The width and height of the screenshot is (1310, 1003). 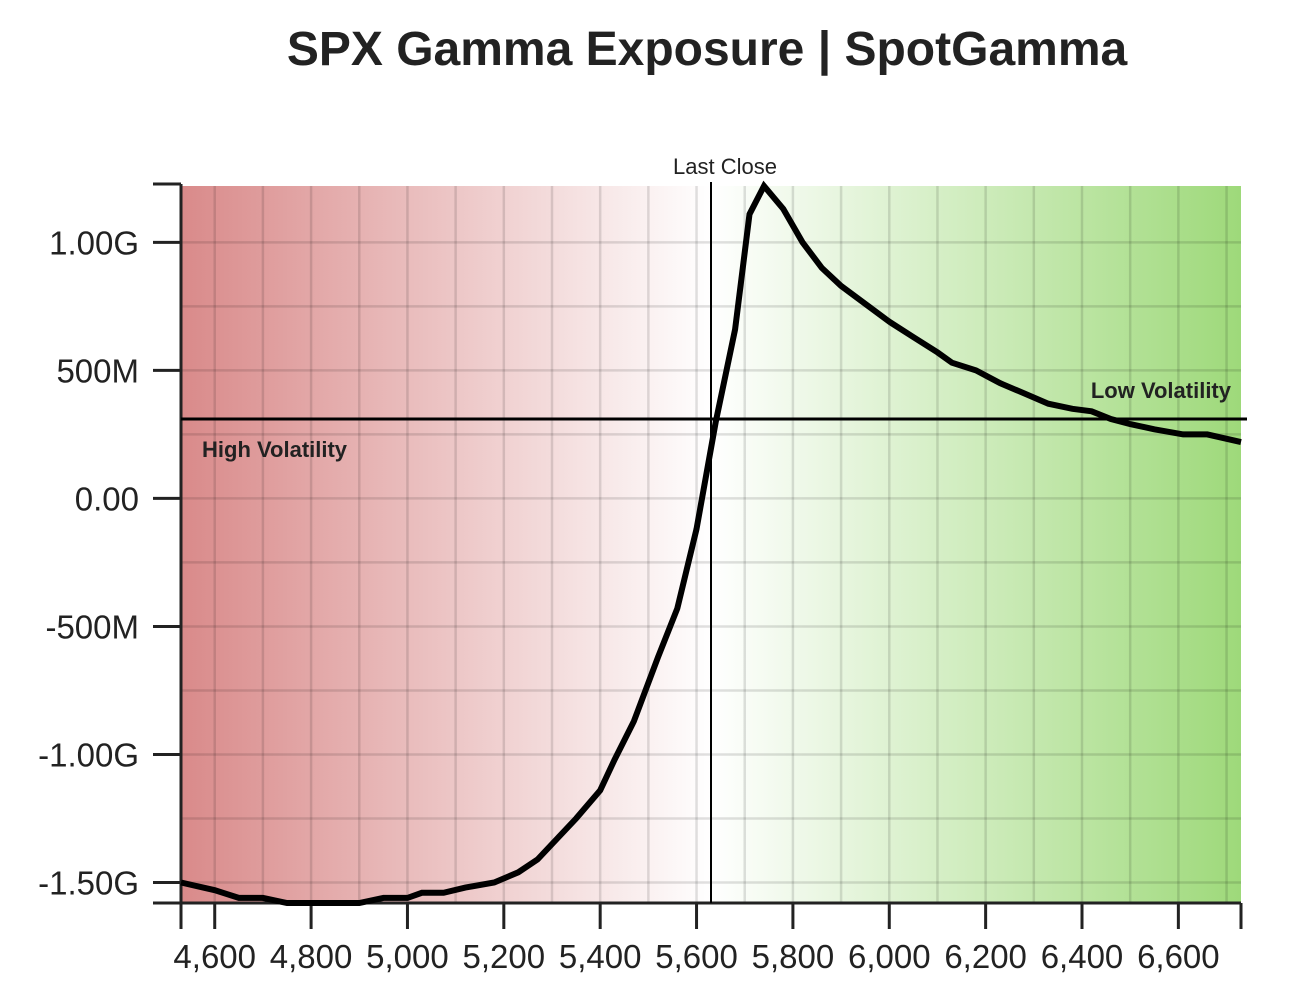 I want to click on y-tick-label: -1.50G, so click(x=88, y=883).